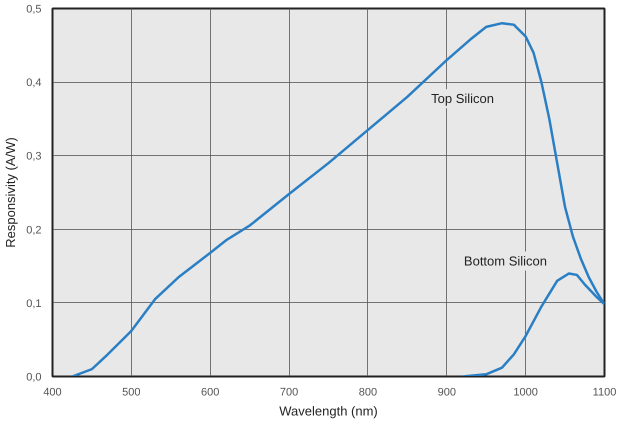 This screenshot has height=421, width=618. What do you see at coordinates (52, 392) in the screenshot?
I see `x-tick-label: 400` at bounding box center [52, 392].